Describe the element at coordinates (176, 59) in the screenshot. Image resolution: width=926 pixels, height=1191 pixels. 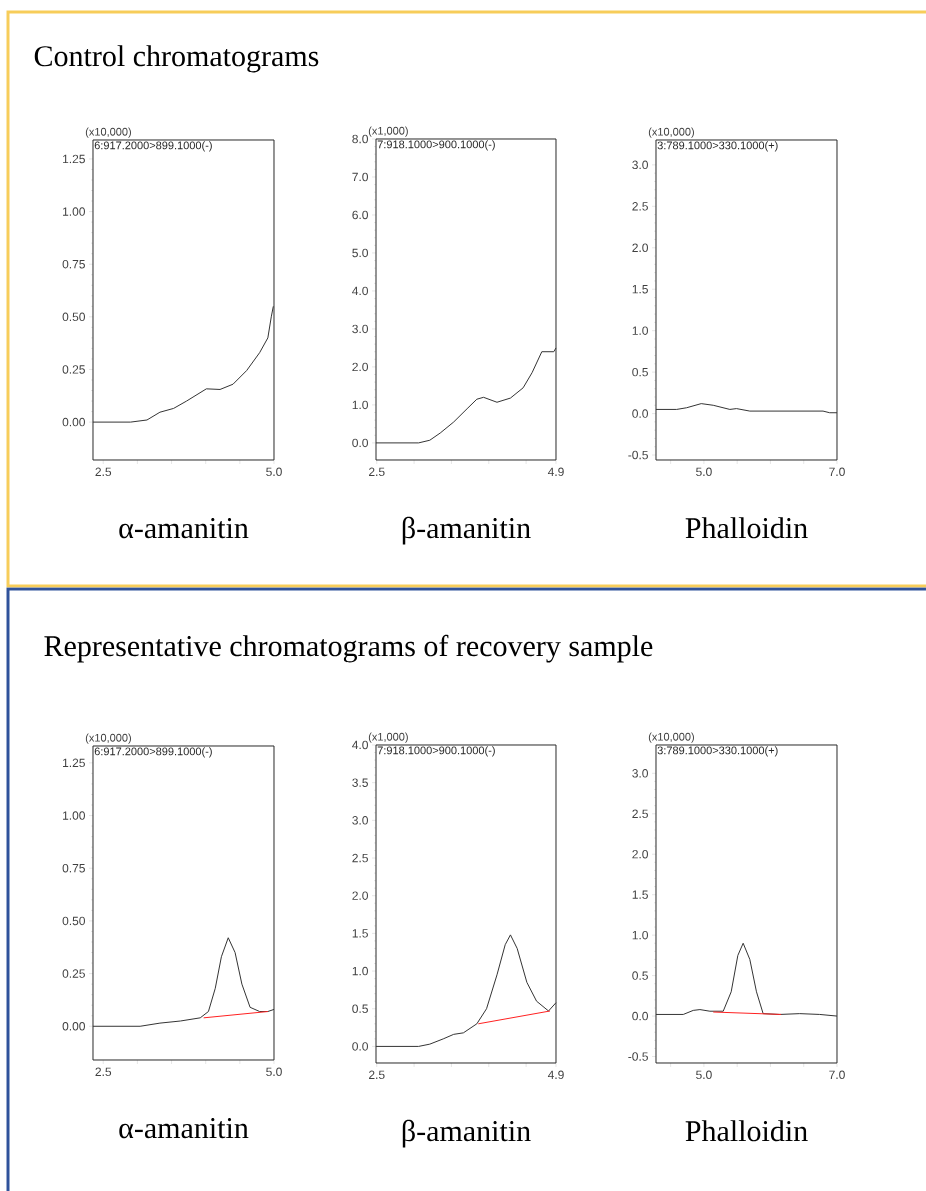
I see `chart-title: Control chromatograms` at that location.